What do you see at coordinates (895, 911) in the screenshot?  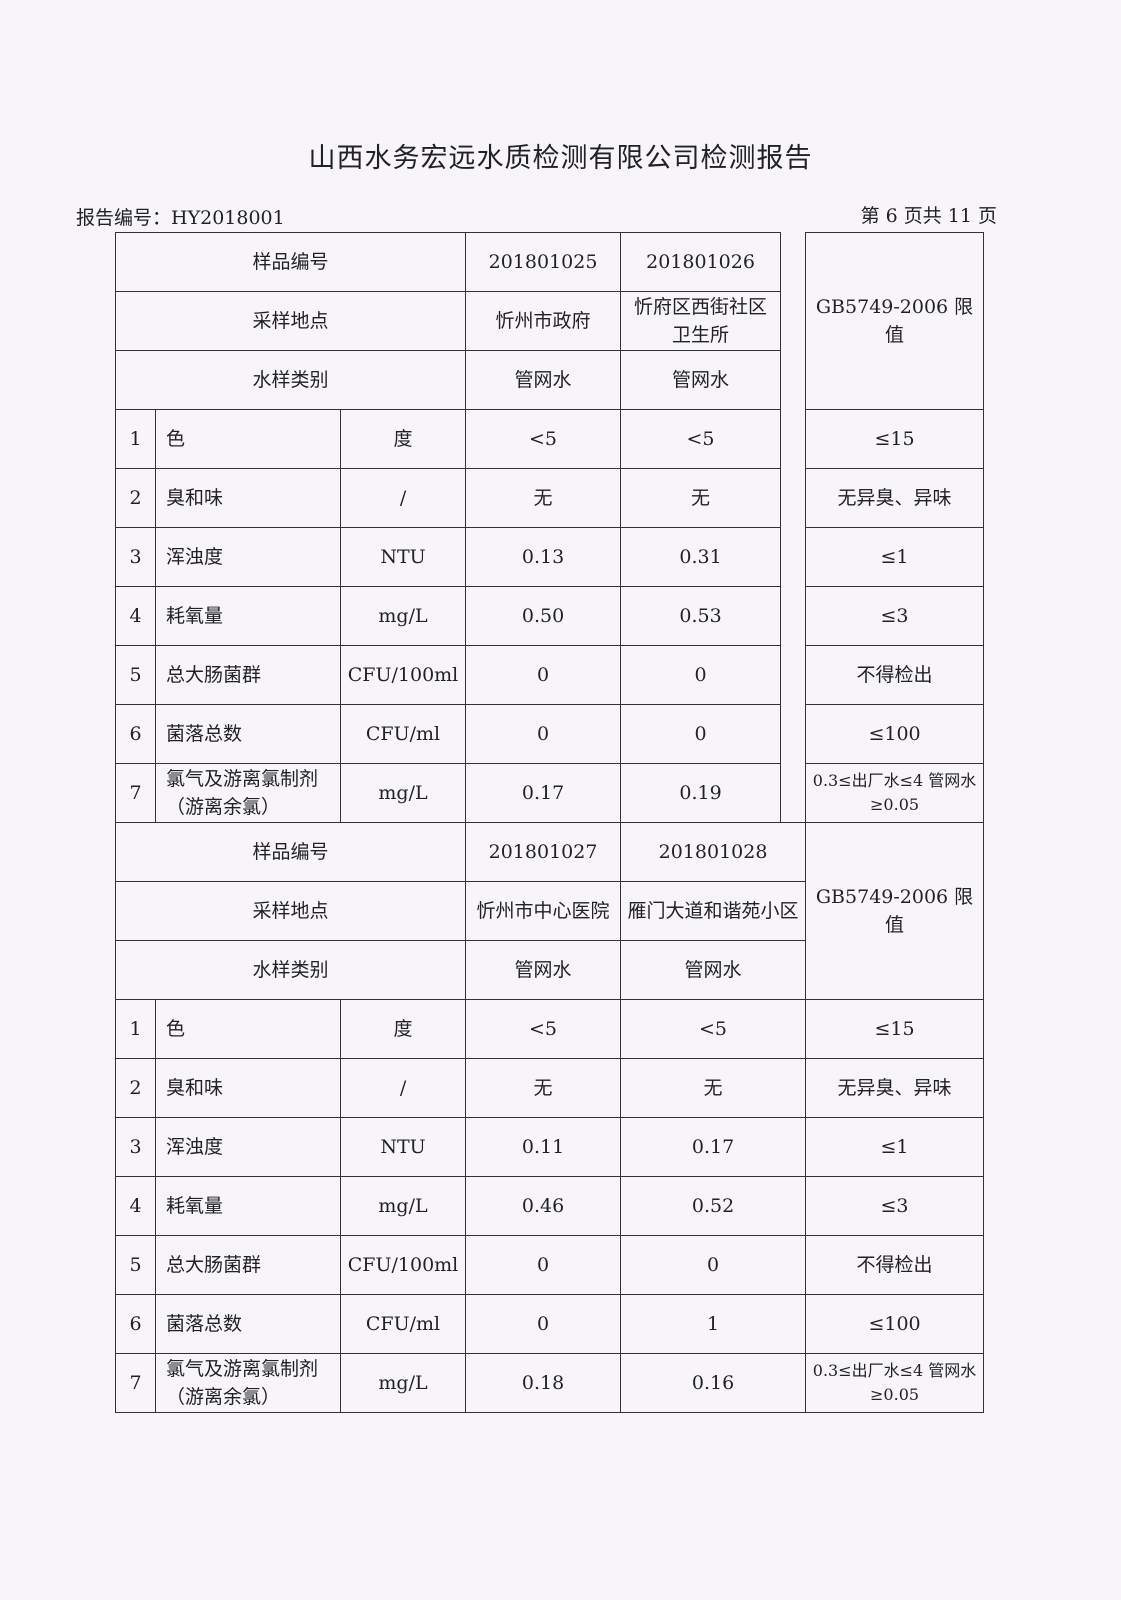 I see `limit-header: GB5749-2006 限值` at bounding box center [895, 911].